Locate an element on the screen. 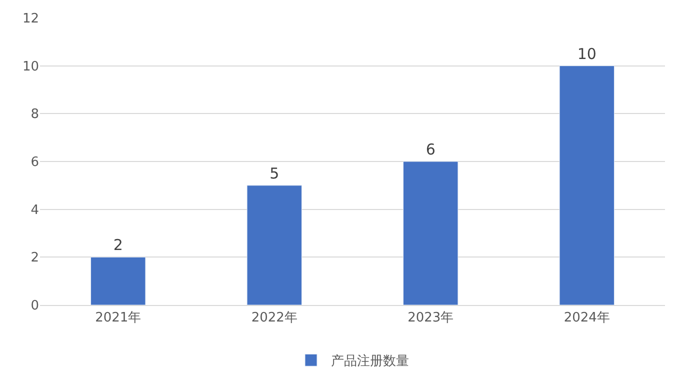  data-label: 5 is located at coordinates (275, 173).